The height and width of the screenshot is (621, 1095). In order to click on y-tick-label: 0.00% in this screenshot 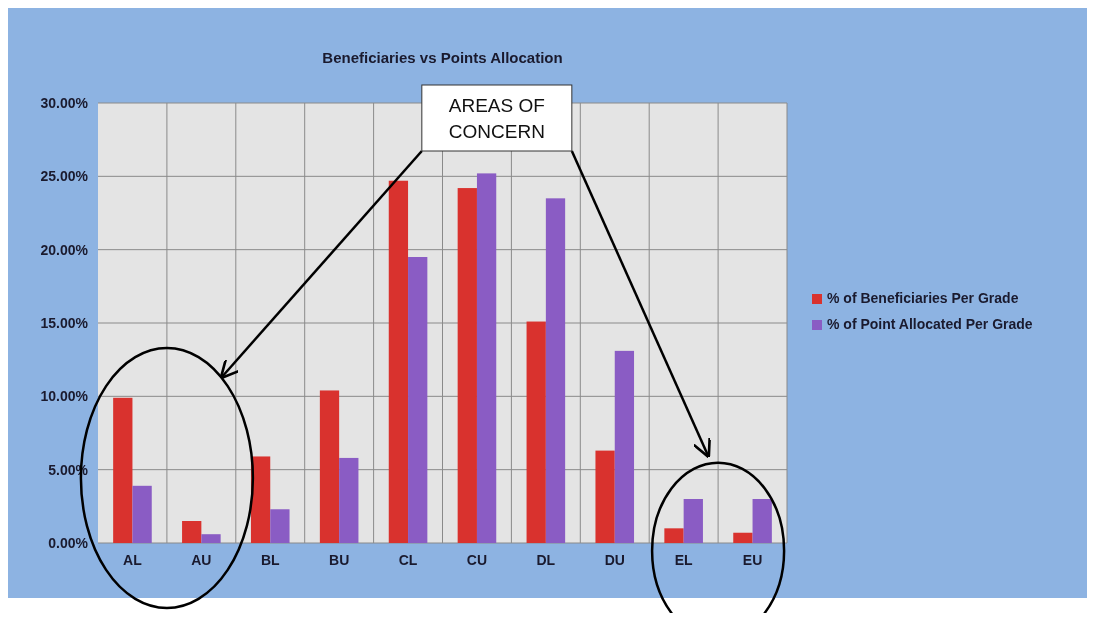, I will do `click(68, 542)`.